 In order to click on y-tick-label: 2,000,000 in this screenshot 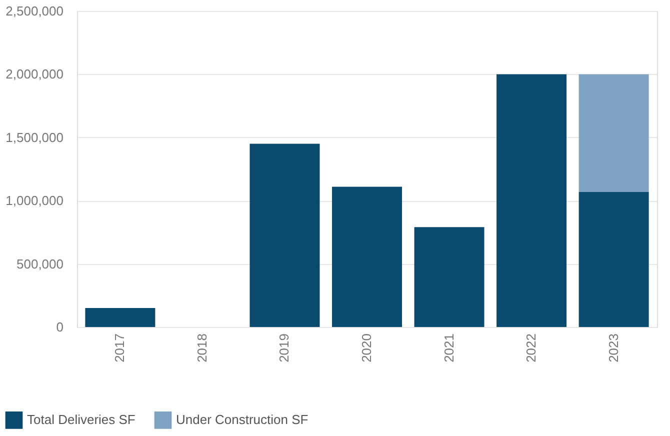, I will do `click(35, 74)`.